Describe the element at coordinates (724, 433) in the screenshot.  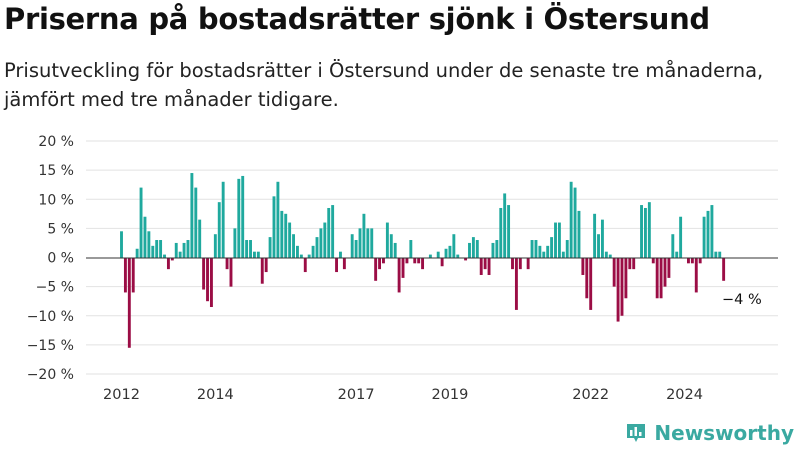
I see `brand-name: Newsworthy` at that location.